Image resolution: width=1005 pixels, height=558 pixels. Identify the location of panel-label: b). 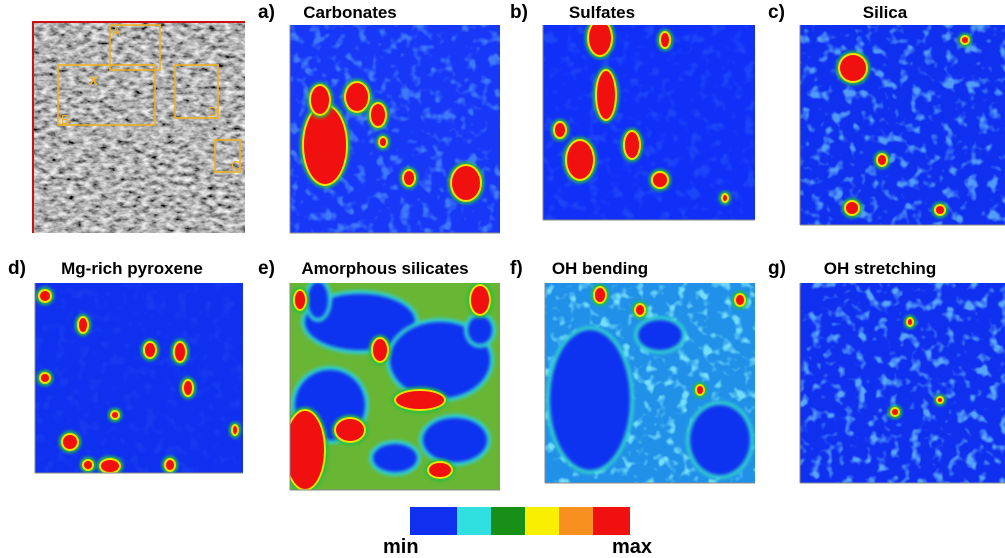
(519, 12).